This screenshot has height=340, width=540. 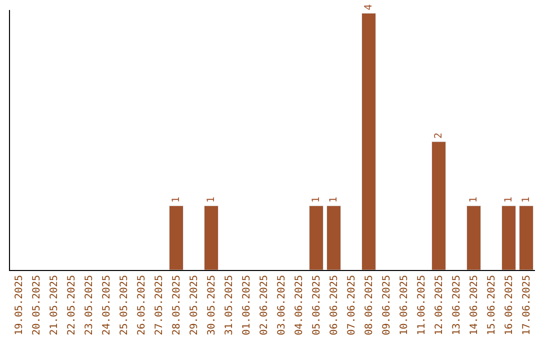 What do you see at coordinates (264, 305) in the screenshot?
I see `x-tick-label: 02.06.2025` at bounding box center [264, 305].